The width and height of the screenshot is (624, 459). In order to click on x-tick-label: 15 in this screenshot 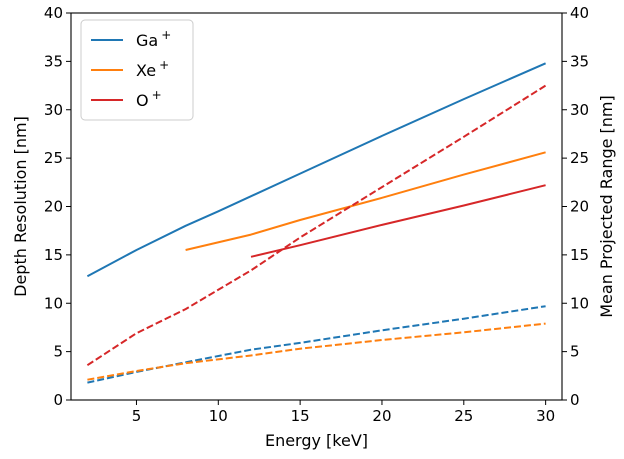, I will do `click(300, 416)`.